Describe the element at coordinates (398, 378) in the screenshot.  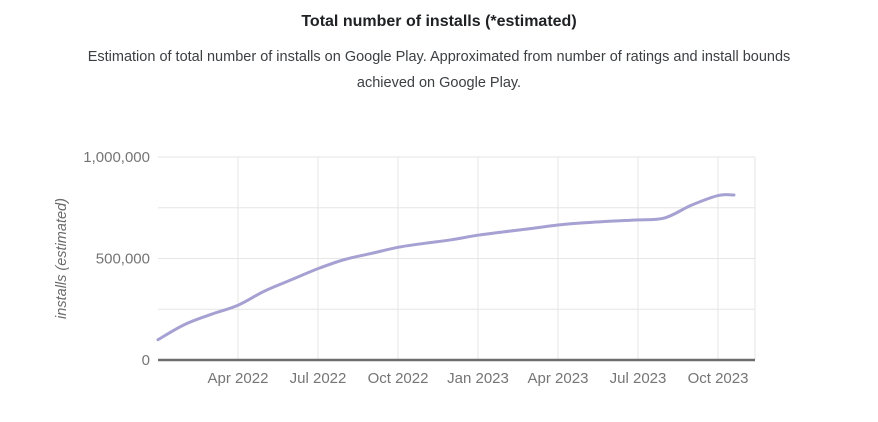
I see `x-axis-tick-label: Oct 2022` at that location.